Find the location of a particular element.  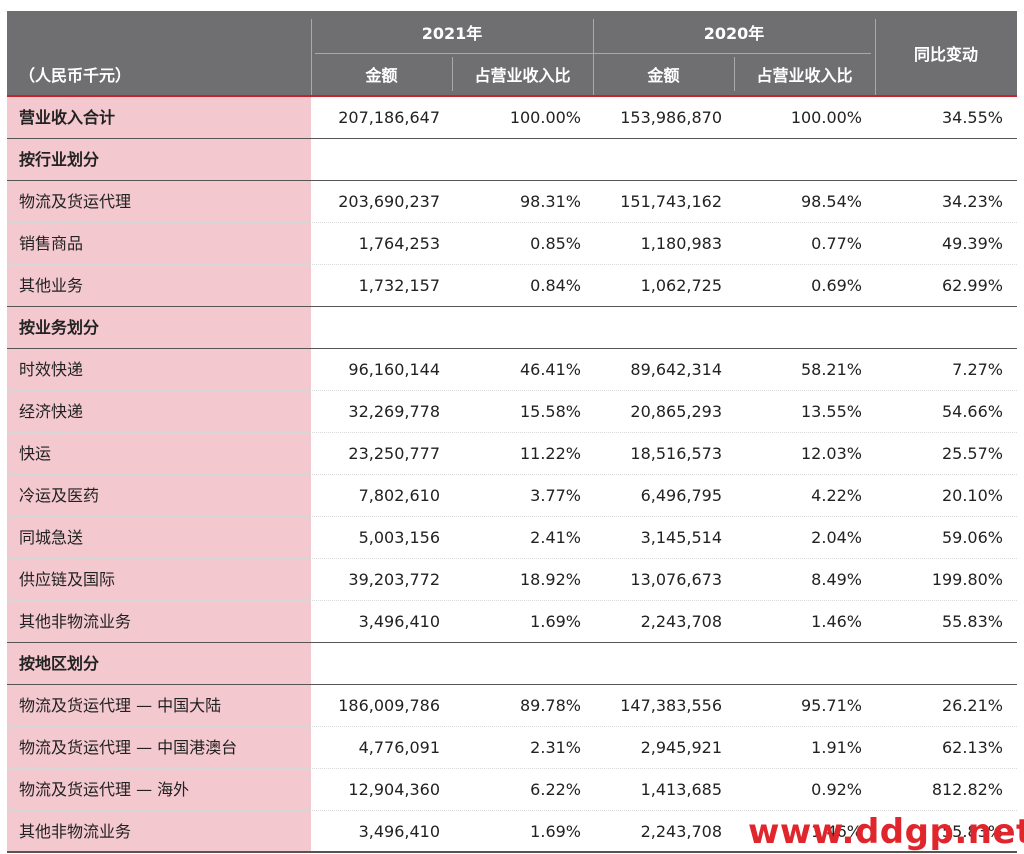

amount-2021-cell: 39,203,772 is located at coordinates (394, 579).